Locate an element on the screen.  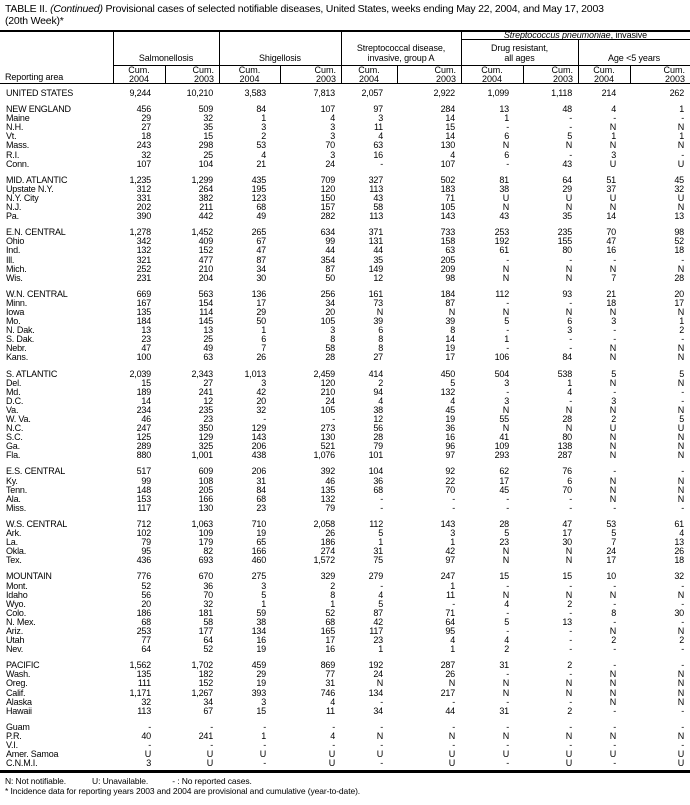
year-label: 2003 is located at coordinates (562, 79).